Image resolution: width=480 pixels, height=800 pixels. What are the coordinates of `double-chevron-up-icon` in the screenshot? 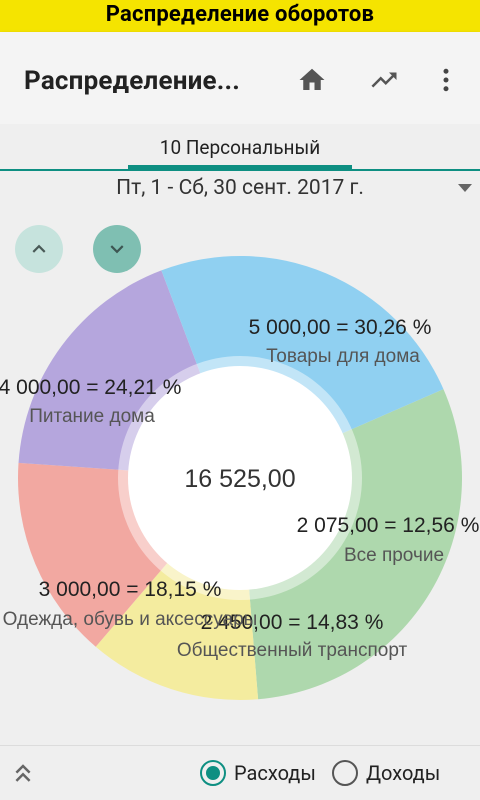 It's located at (23, 773).